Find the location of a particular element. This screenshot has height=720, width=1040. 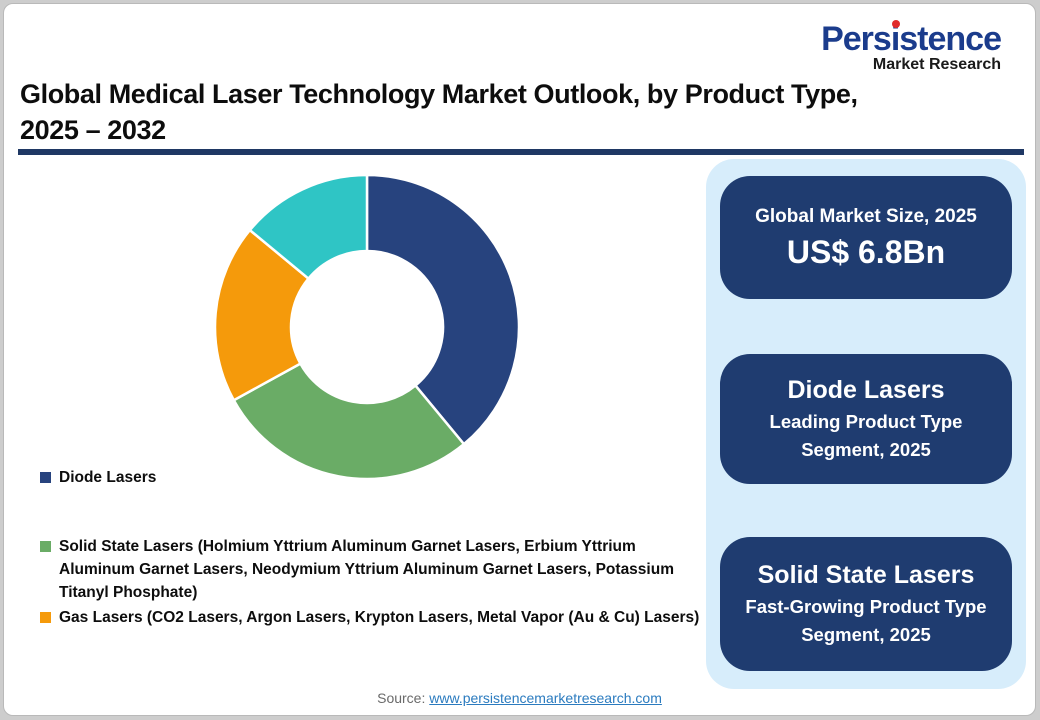

legend-item-diode-lasers: Diode Lasers is located at coordinates (372, 477).